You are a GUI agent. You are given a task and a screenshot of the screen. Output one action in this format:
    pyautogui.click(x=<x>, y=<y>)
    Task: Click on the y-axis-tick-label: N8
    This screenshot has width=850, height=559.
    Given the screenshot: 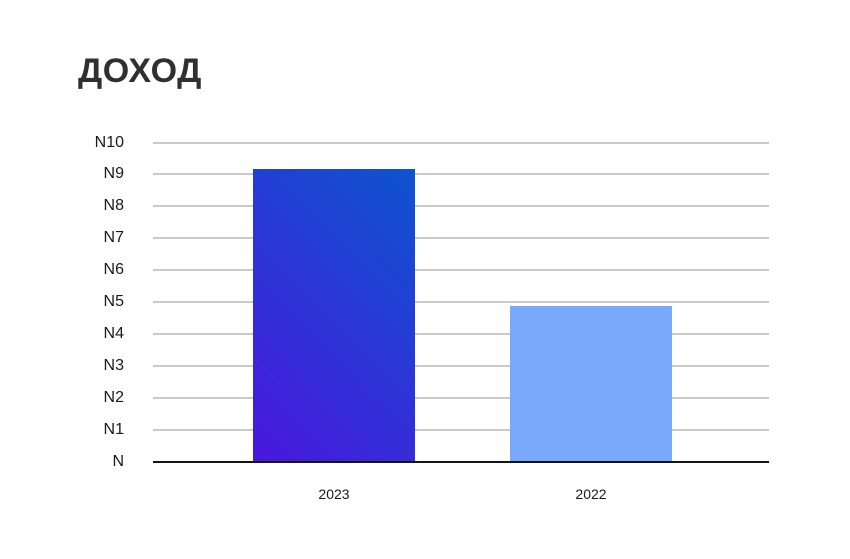 What is the action you would take?
    pyautogui.click(x=113, y=205)
    